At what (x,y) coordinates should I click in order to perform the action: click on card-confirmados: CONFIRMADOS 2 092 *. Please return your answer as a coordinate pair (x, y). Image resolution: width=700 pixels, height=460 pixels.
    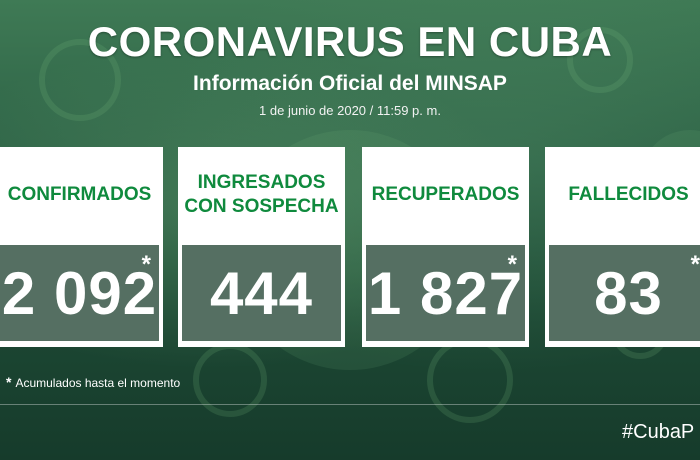
    Looking at the image, I should click on (81, 247).